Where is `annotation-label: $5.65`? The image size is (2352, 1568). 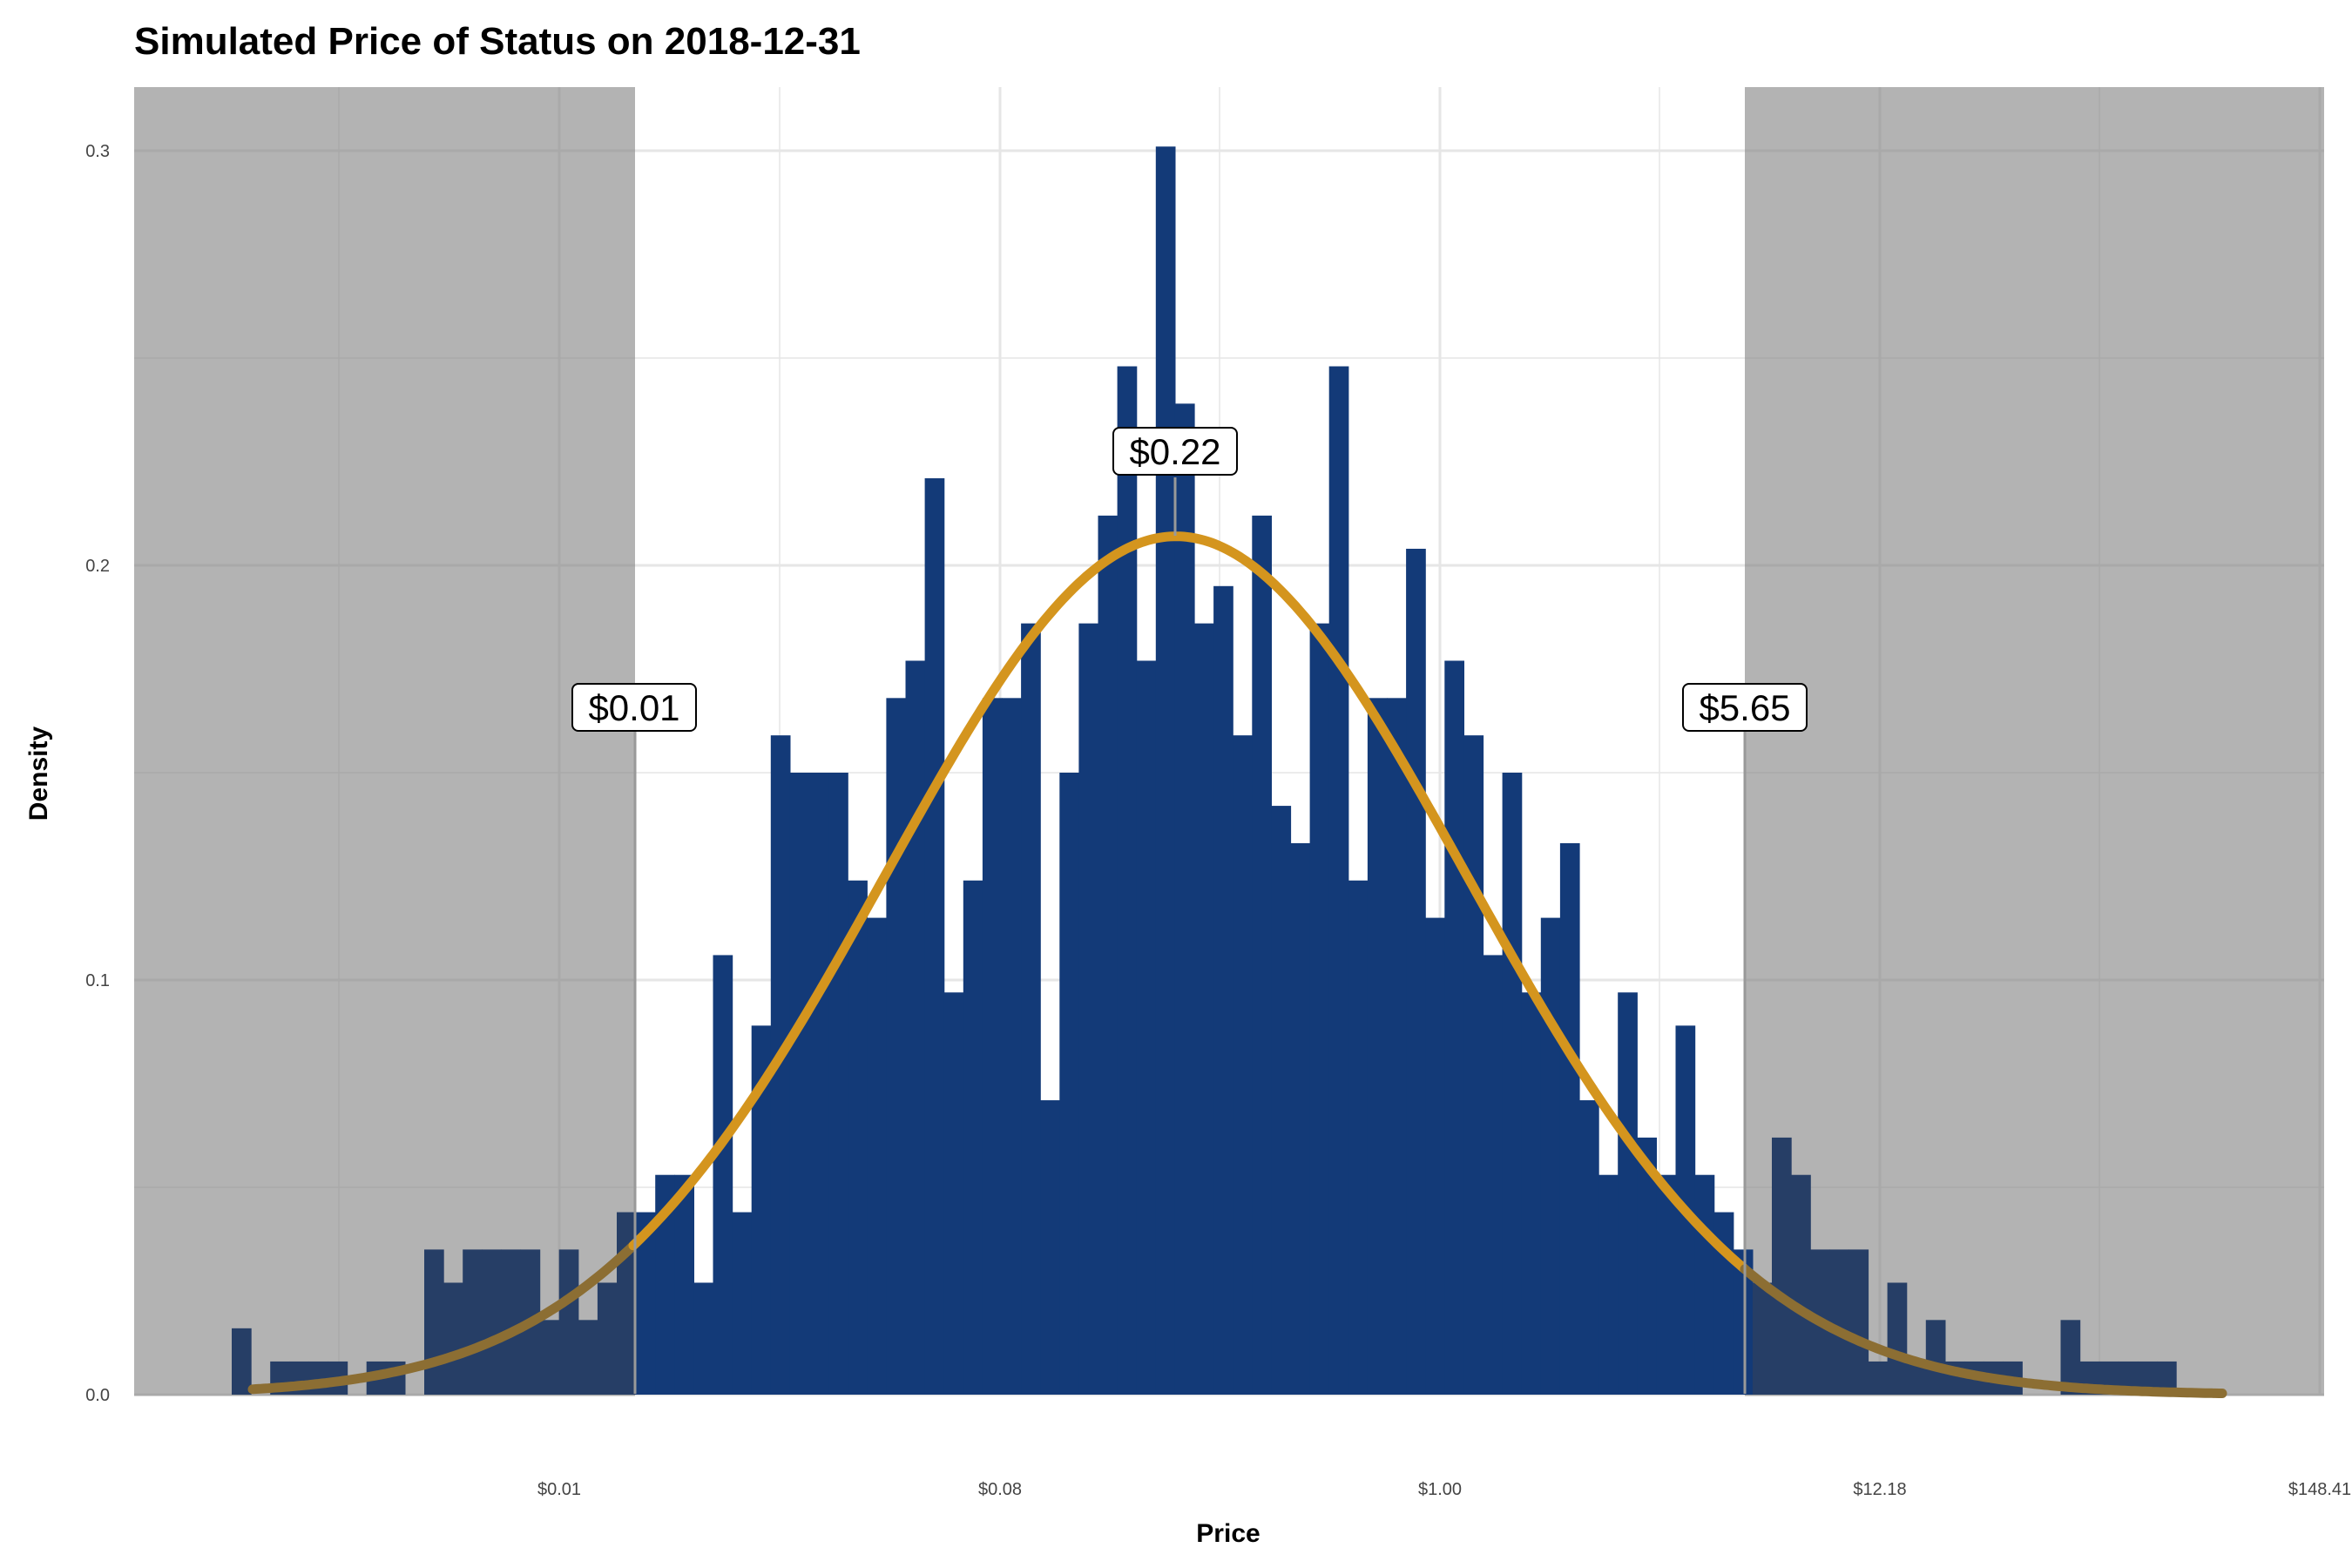 annotation-label: $5.65 is located at coordinates (1744, 707).